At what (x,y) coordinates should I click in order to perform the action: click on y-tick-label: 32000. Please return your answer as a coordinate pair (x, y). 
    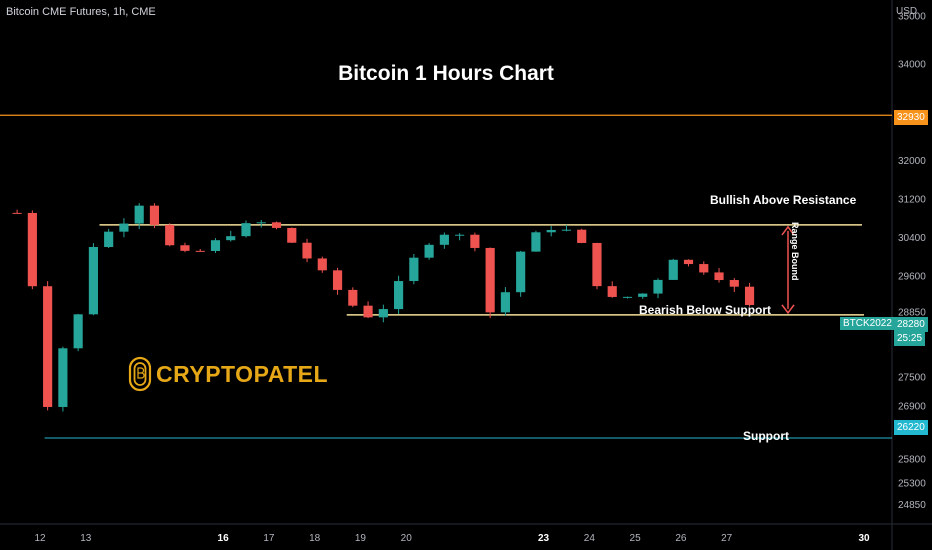
    Looking at the image, I should click on (912, 161).